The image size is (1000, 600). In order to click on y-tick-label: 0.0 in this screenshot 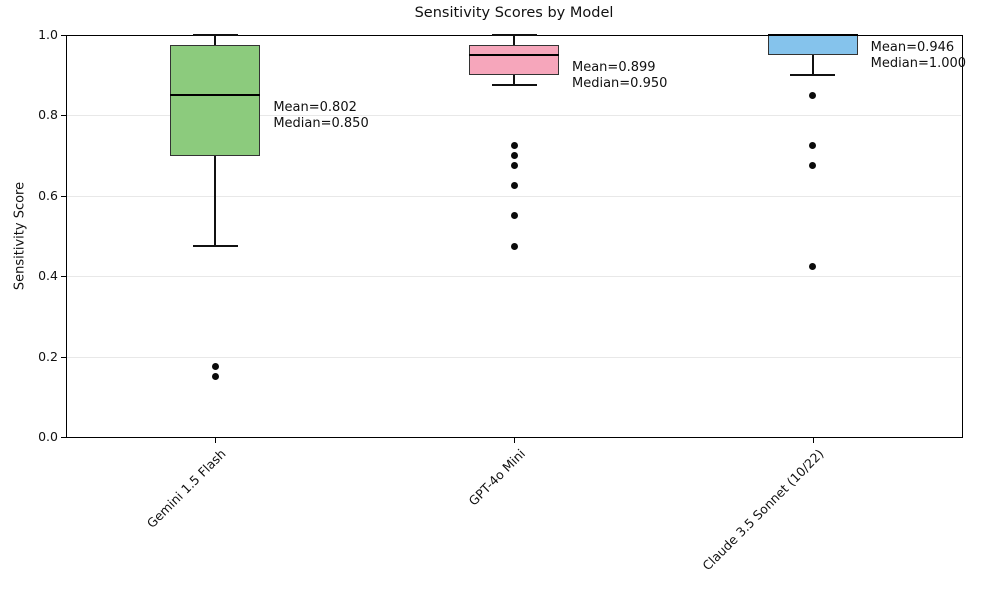, I will do `click(48, 436)`.